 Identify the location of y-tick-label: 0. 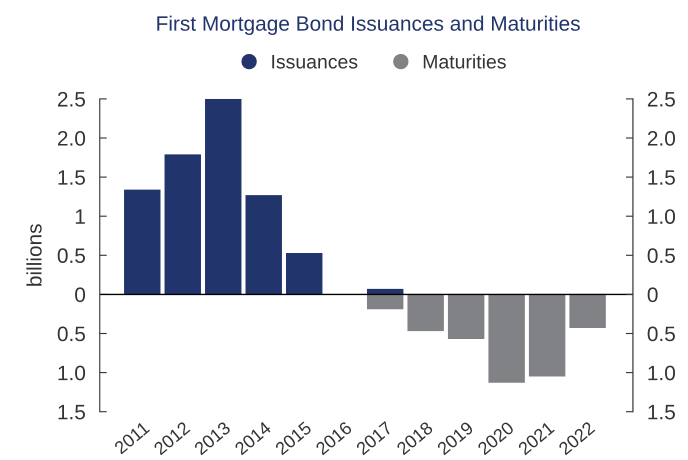
(80, 294).